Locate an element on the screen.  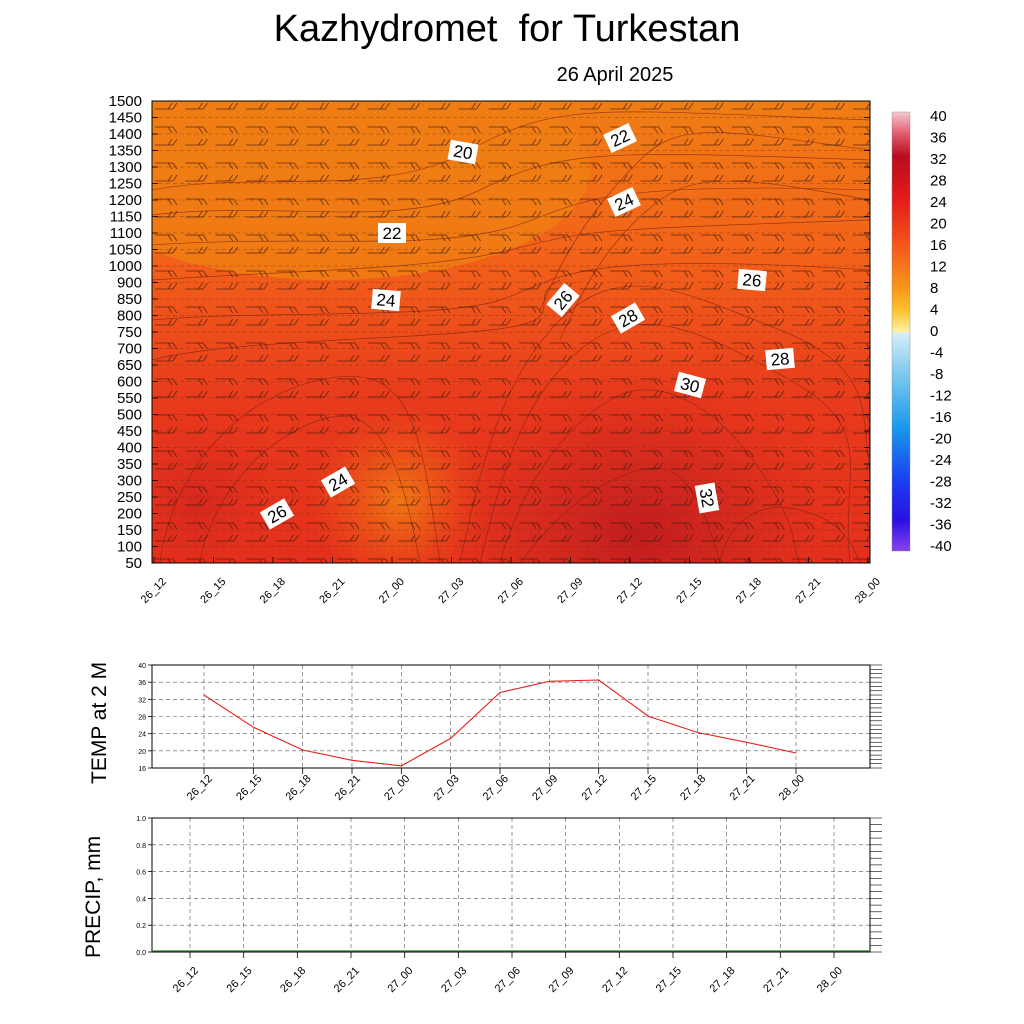
heatmap-y-tick-label: 700 is located at coordinates (129, 349).